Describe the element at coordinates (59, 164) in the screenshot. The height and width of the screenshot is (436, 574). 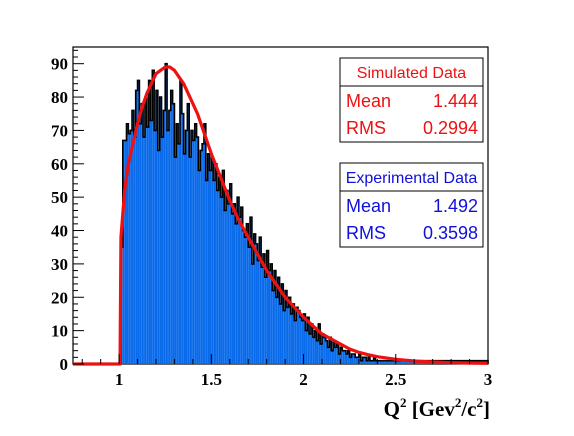
I see `y-tick-label: 60` at that location.